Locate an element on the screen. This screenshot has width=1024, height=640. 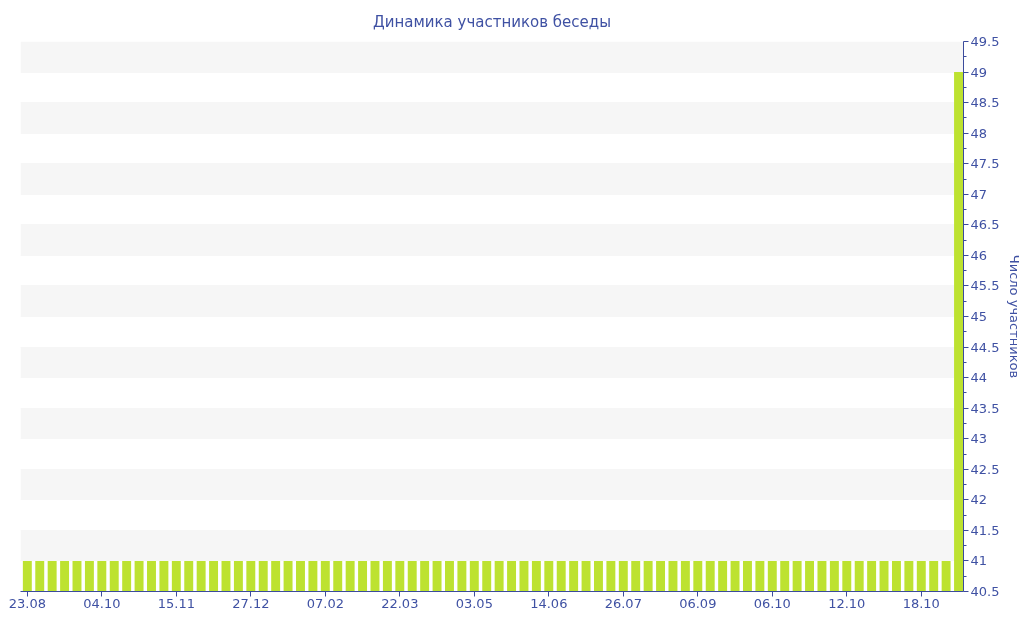
x-tick-label: 12.10 is located at coordinates (847, 603).